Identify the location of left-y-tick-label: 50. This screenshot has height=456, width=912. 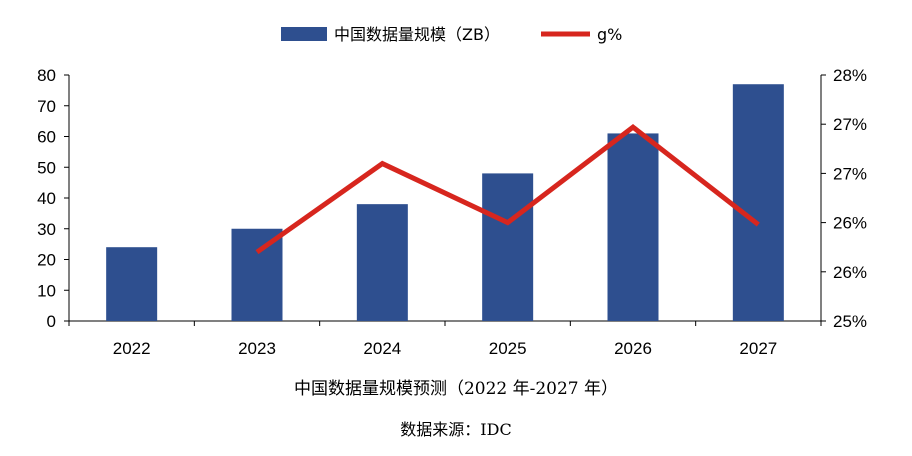
(46, 167).